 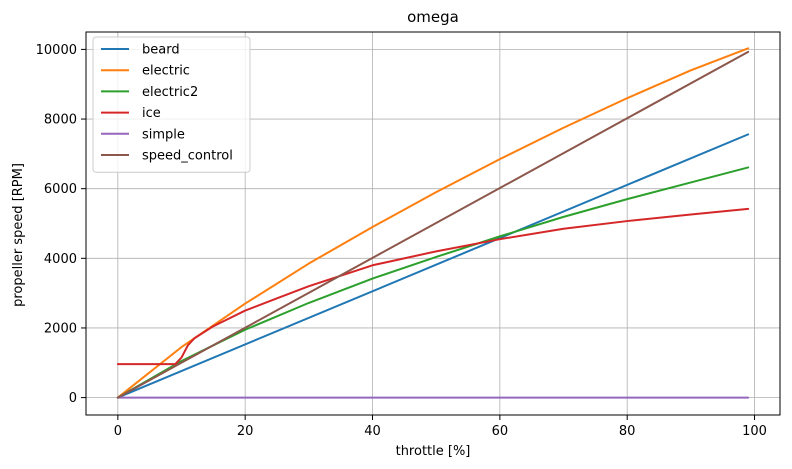 I want to click on x-axis-label: throttle [%], so click(x=433, y=451).